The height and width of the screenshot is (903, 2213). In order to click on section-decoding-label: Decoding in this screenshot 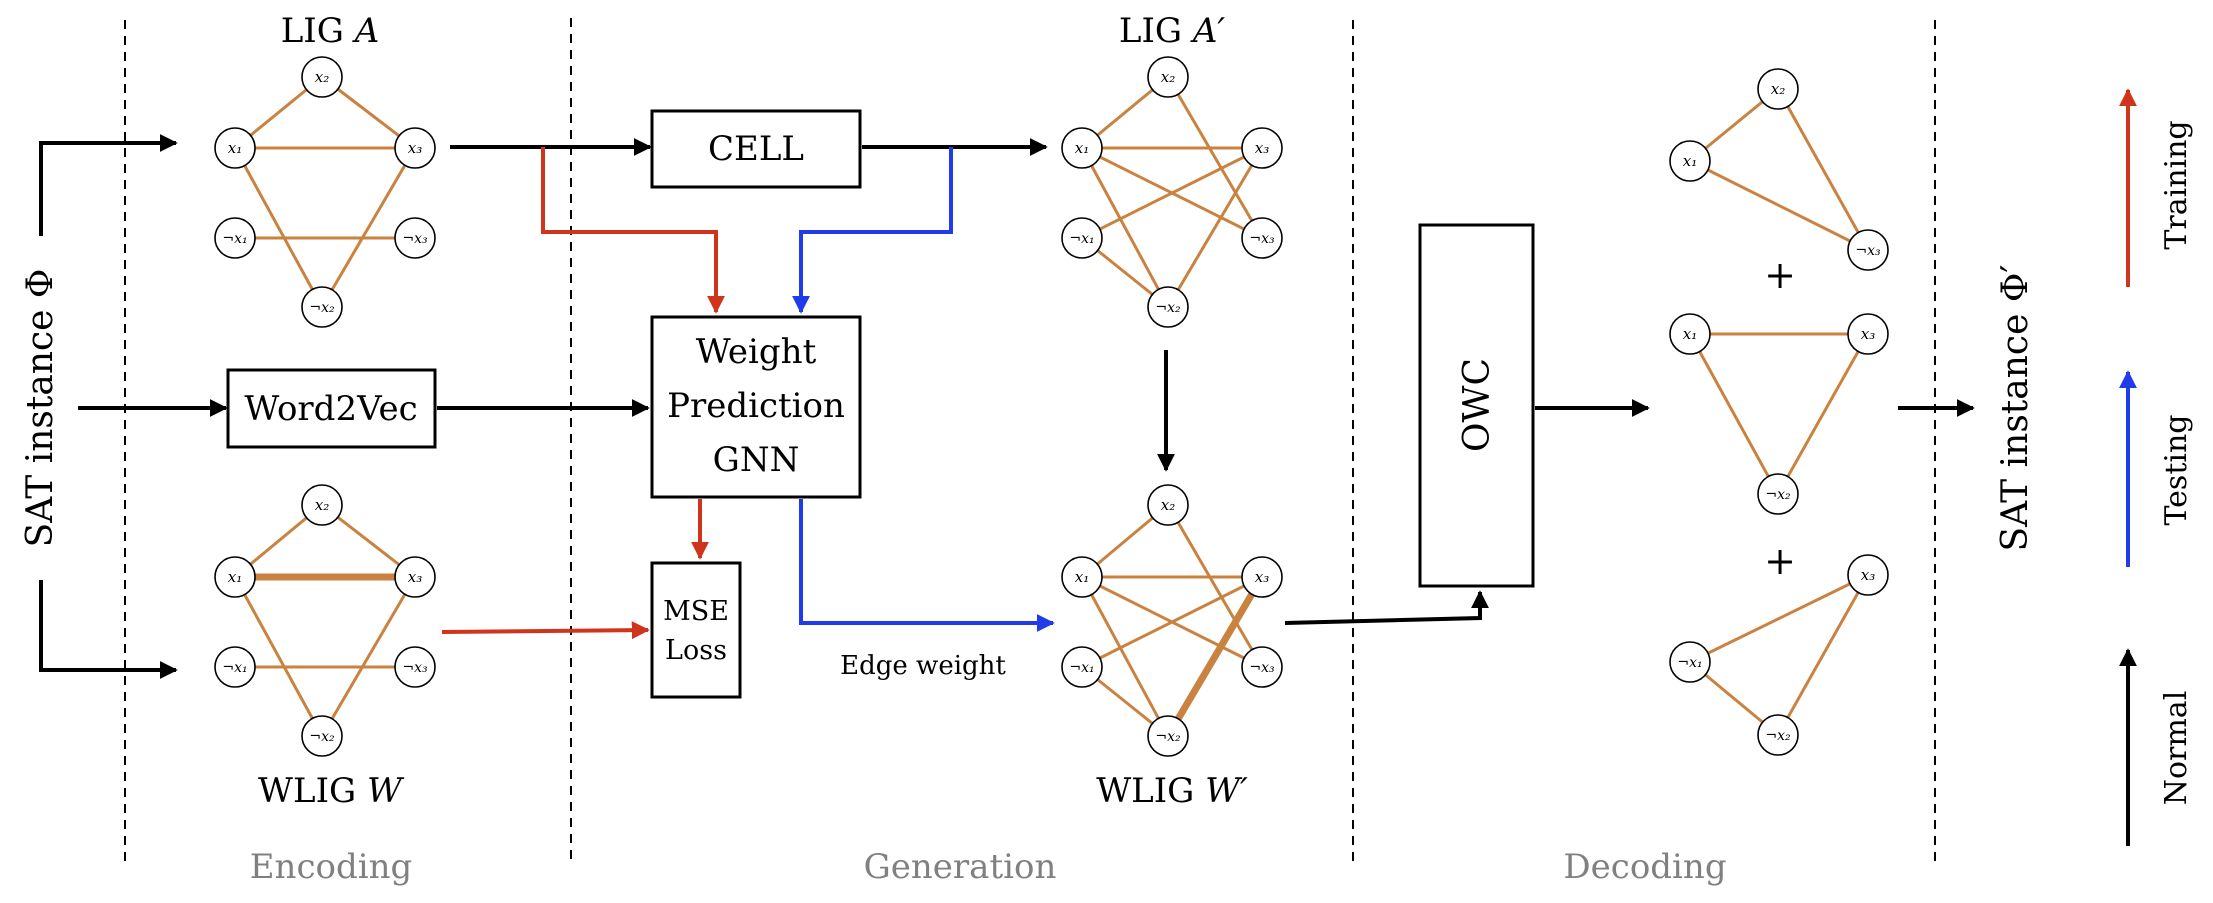, I will do `click(1644, 867)`.